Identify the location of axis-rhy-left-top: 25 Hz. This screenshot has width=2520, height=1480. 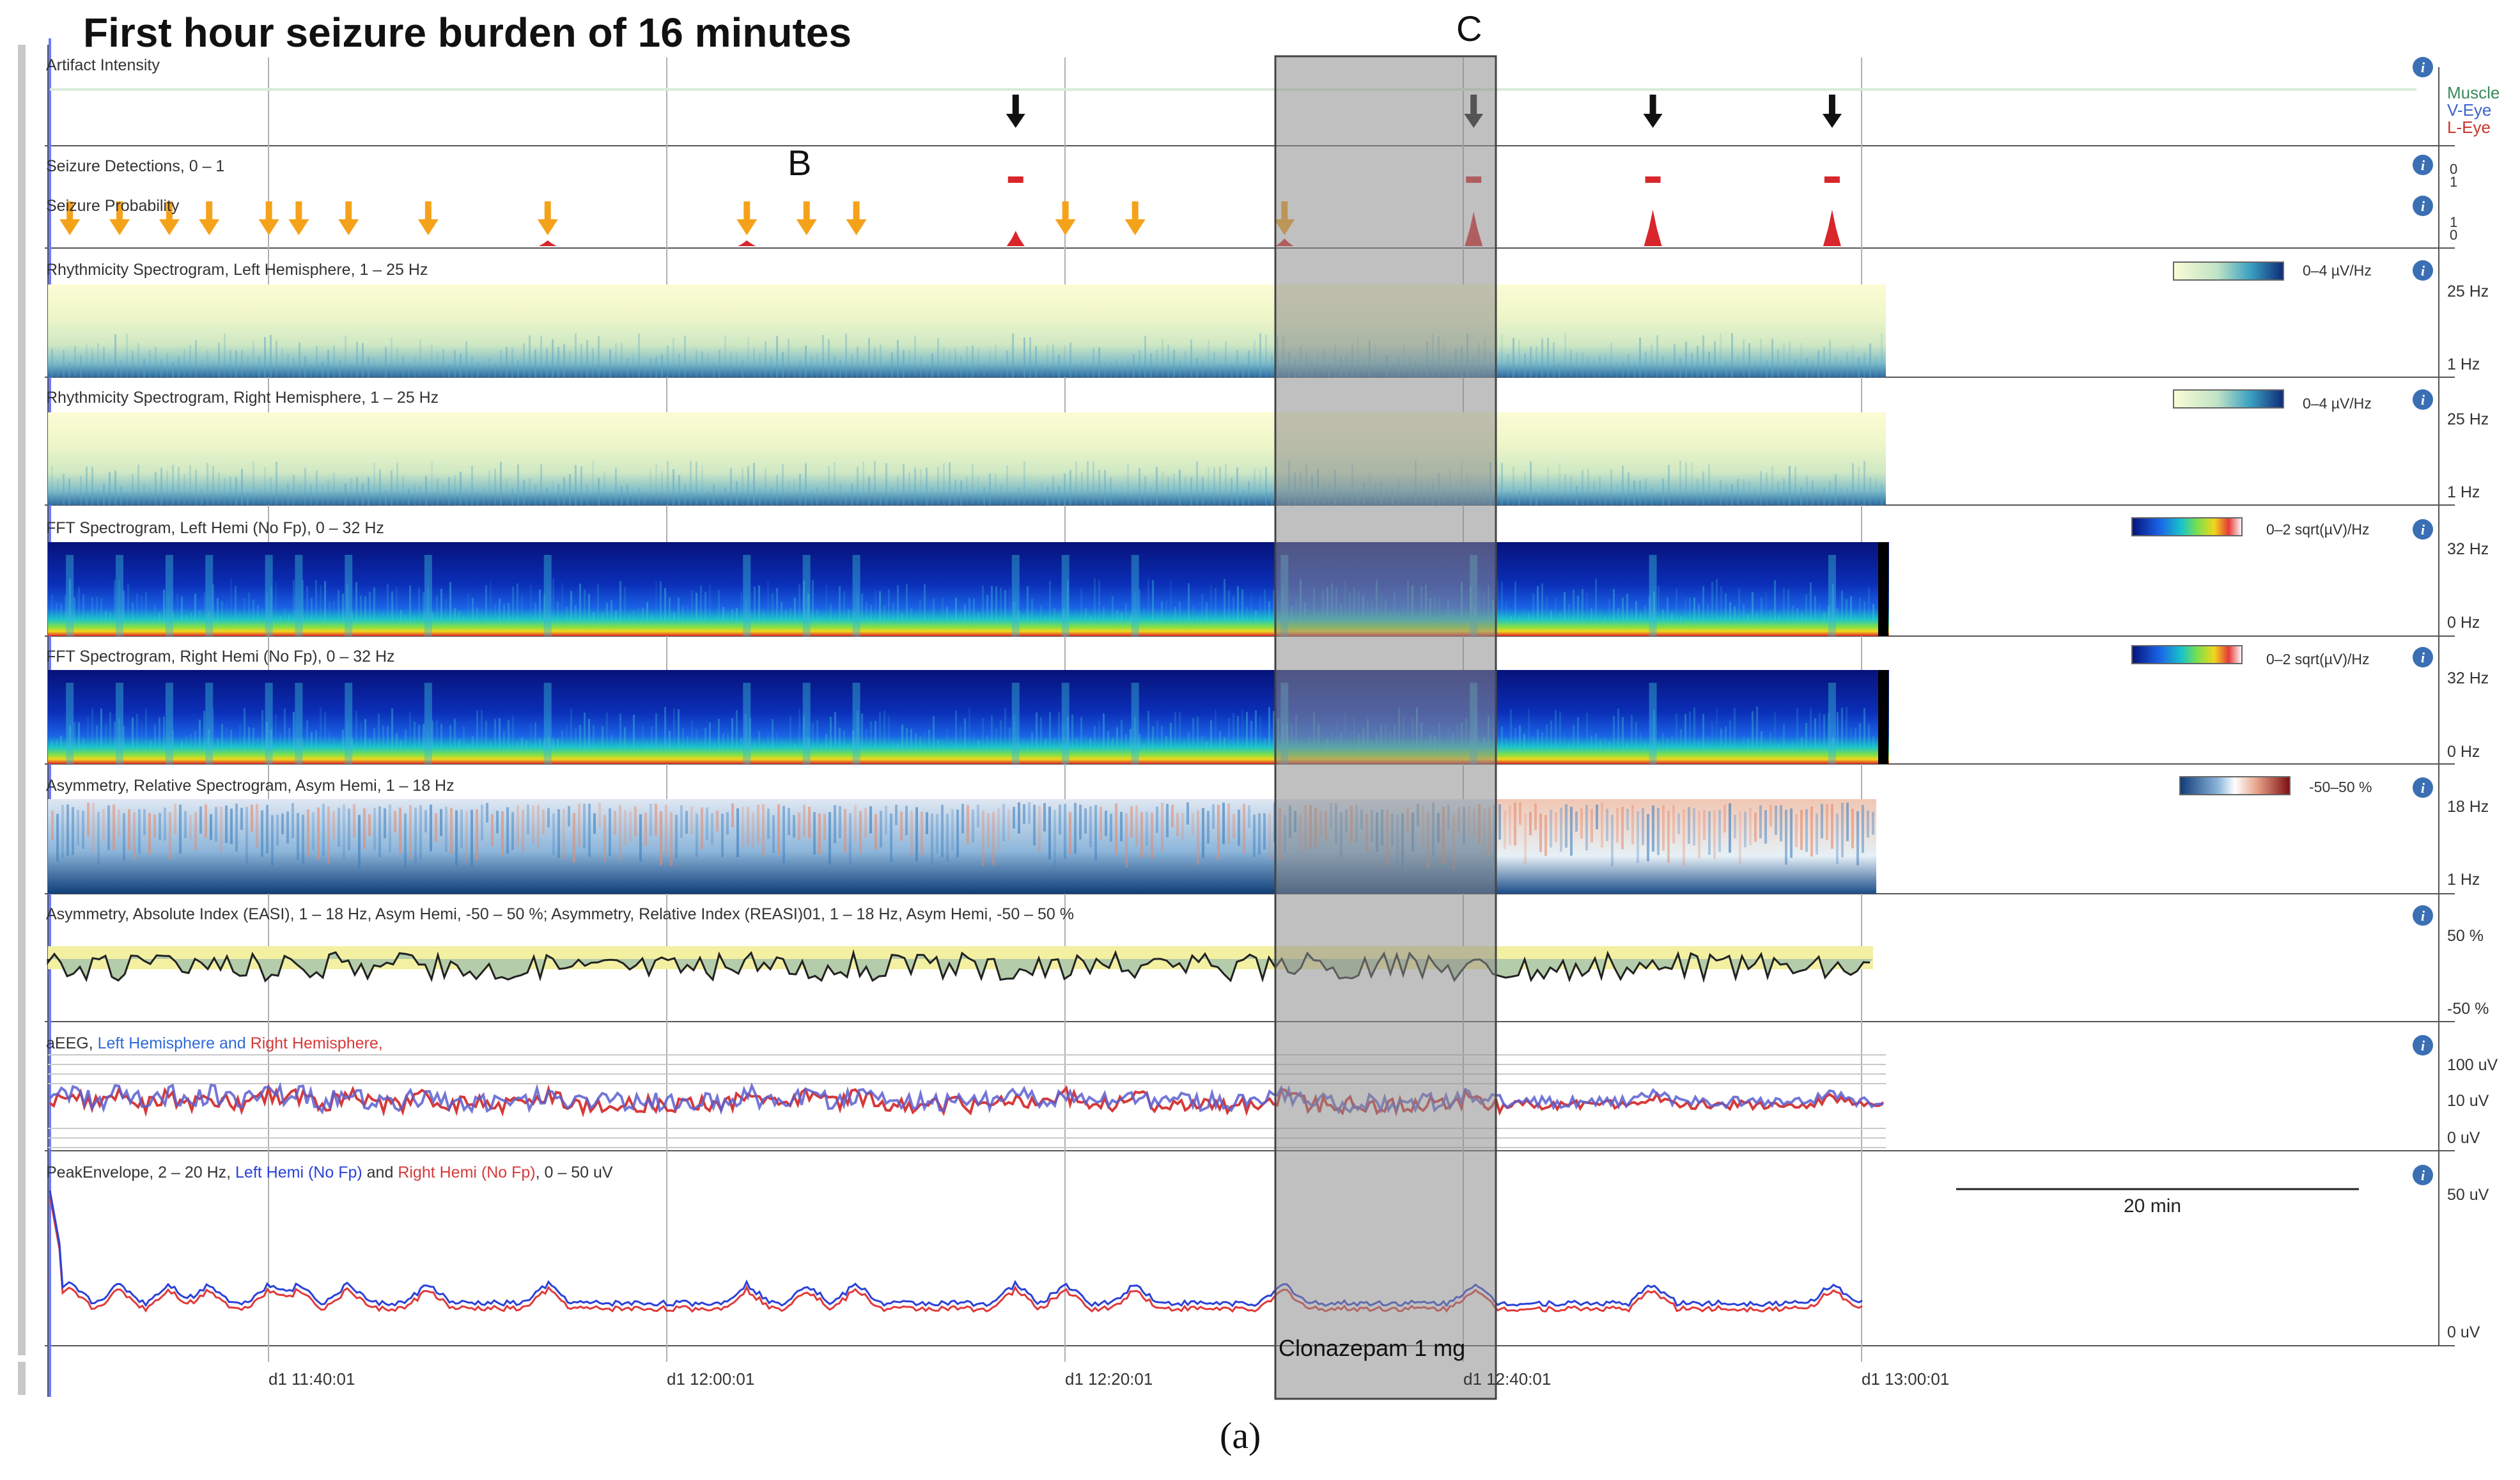
(2468, 291).